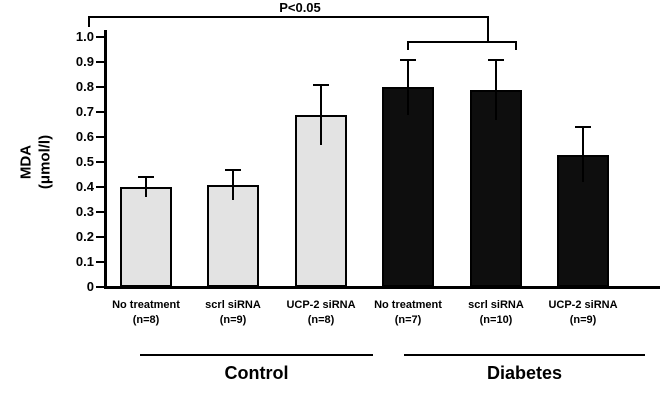 The height and width of the screenshot is (410, 671). What do you see at coordinates (256, 373) in the screenshot?
I see `control-group-label: Control` at bounding box center [256, 373].